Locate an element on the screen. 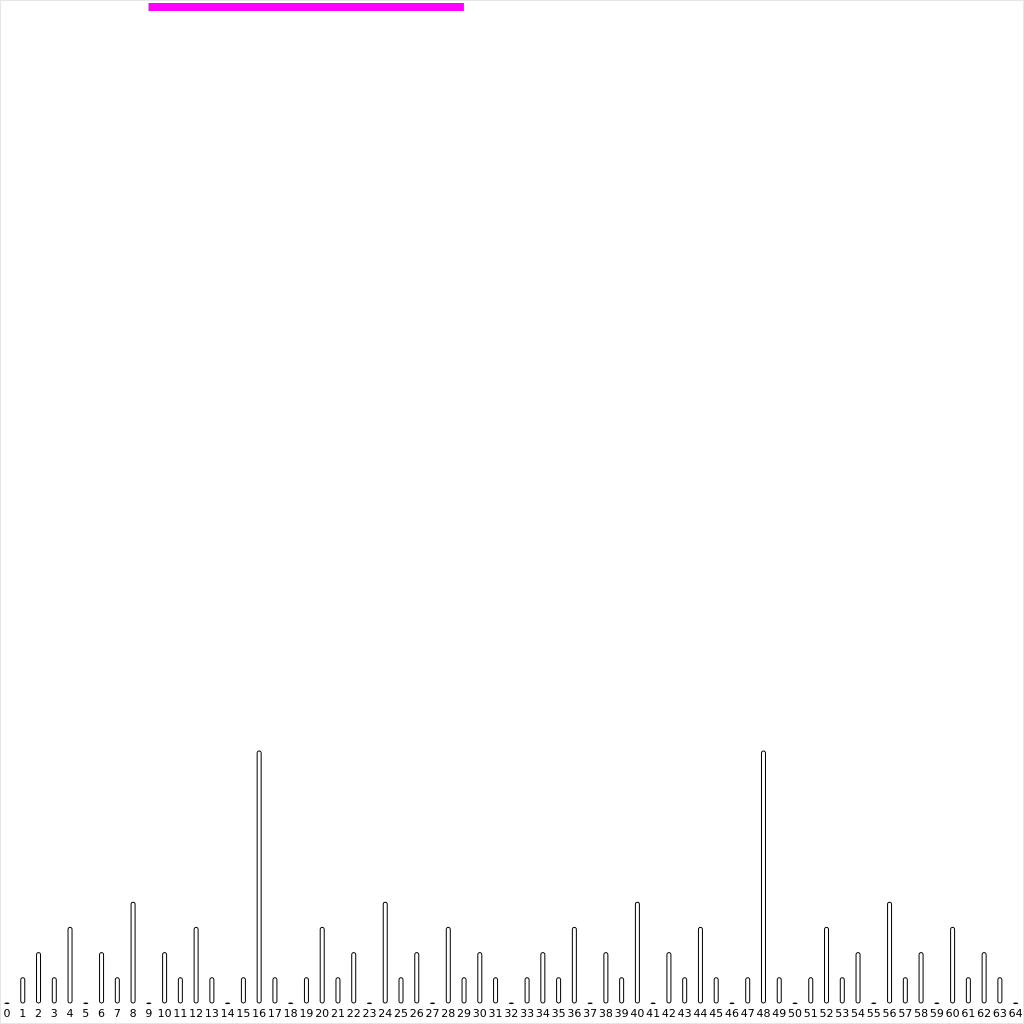 This screenshot has height=1024, width=1024. tick-label-33: 33 is located at coordinates (527, 1013).